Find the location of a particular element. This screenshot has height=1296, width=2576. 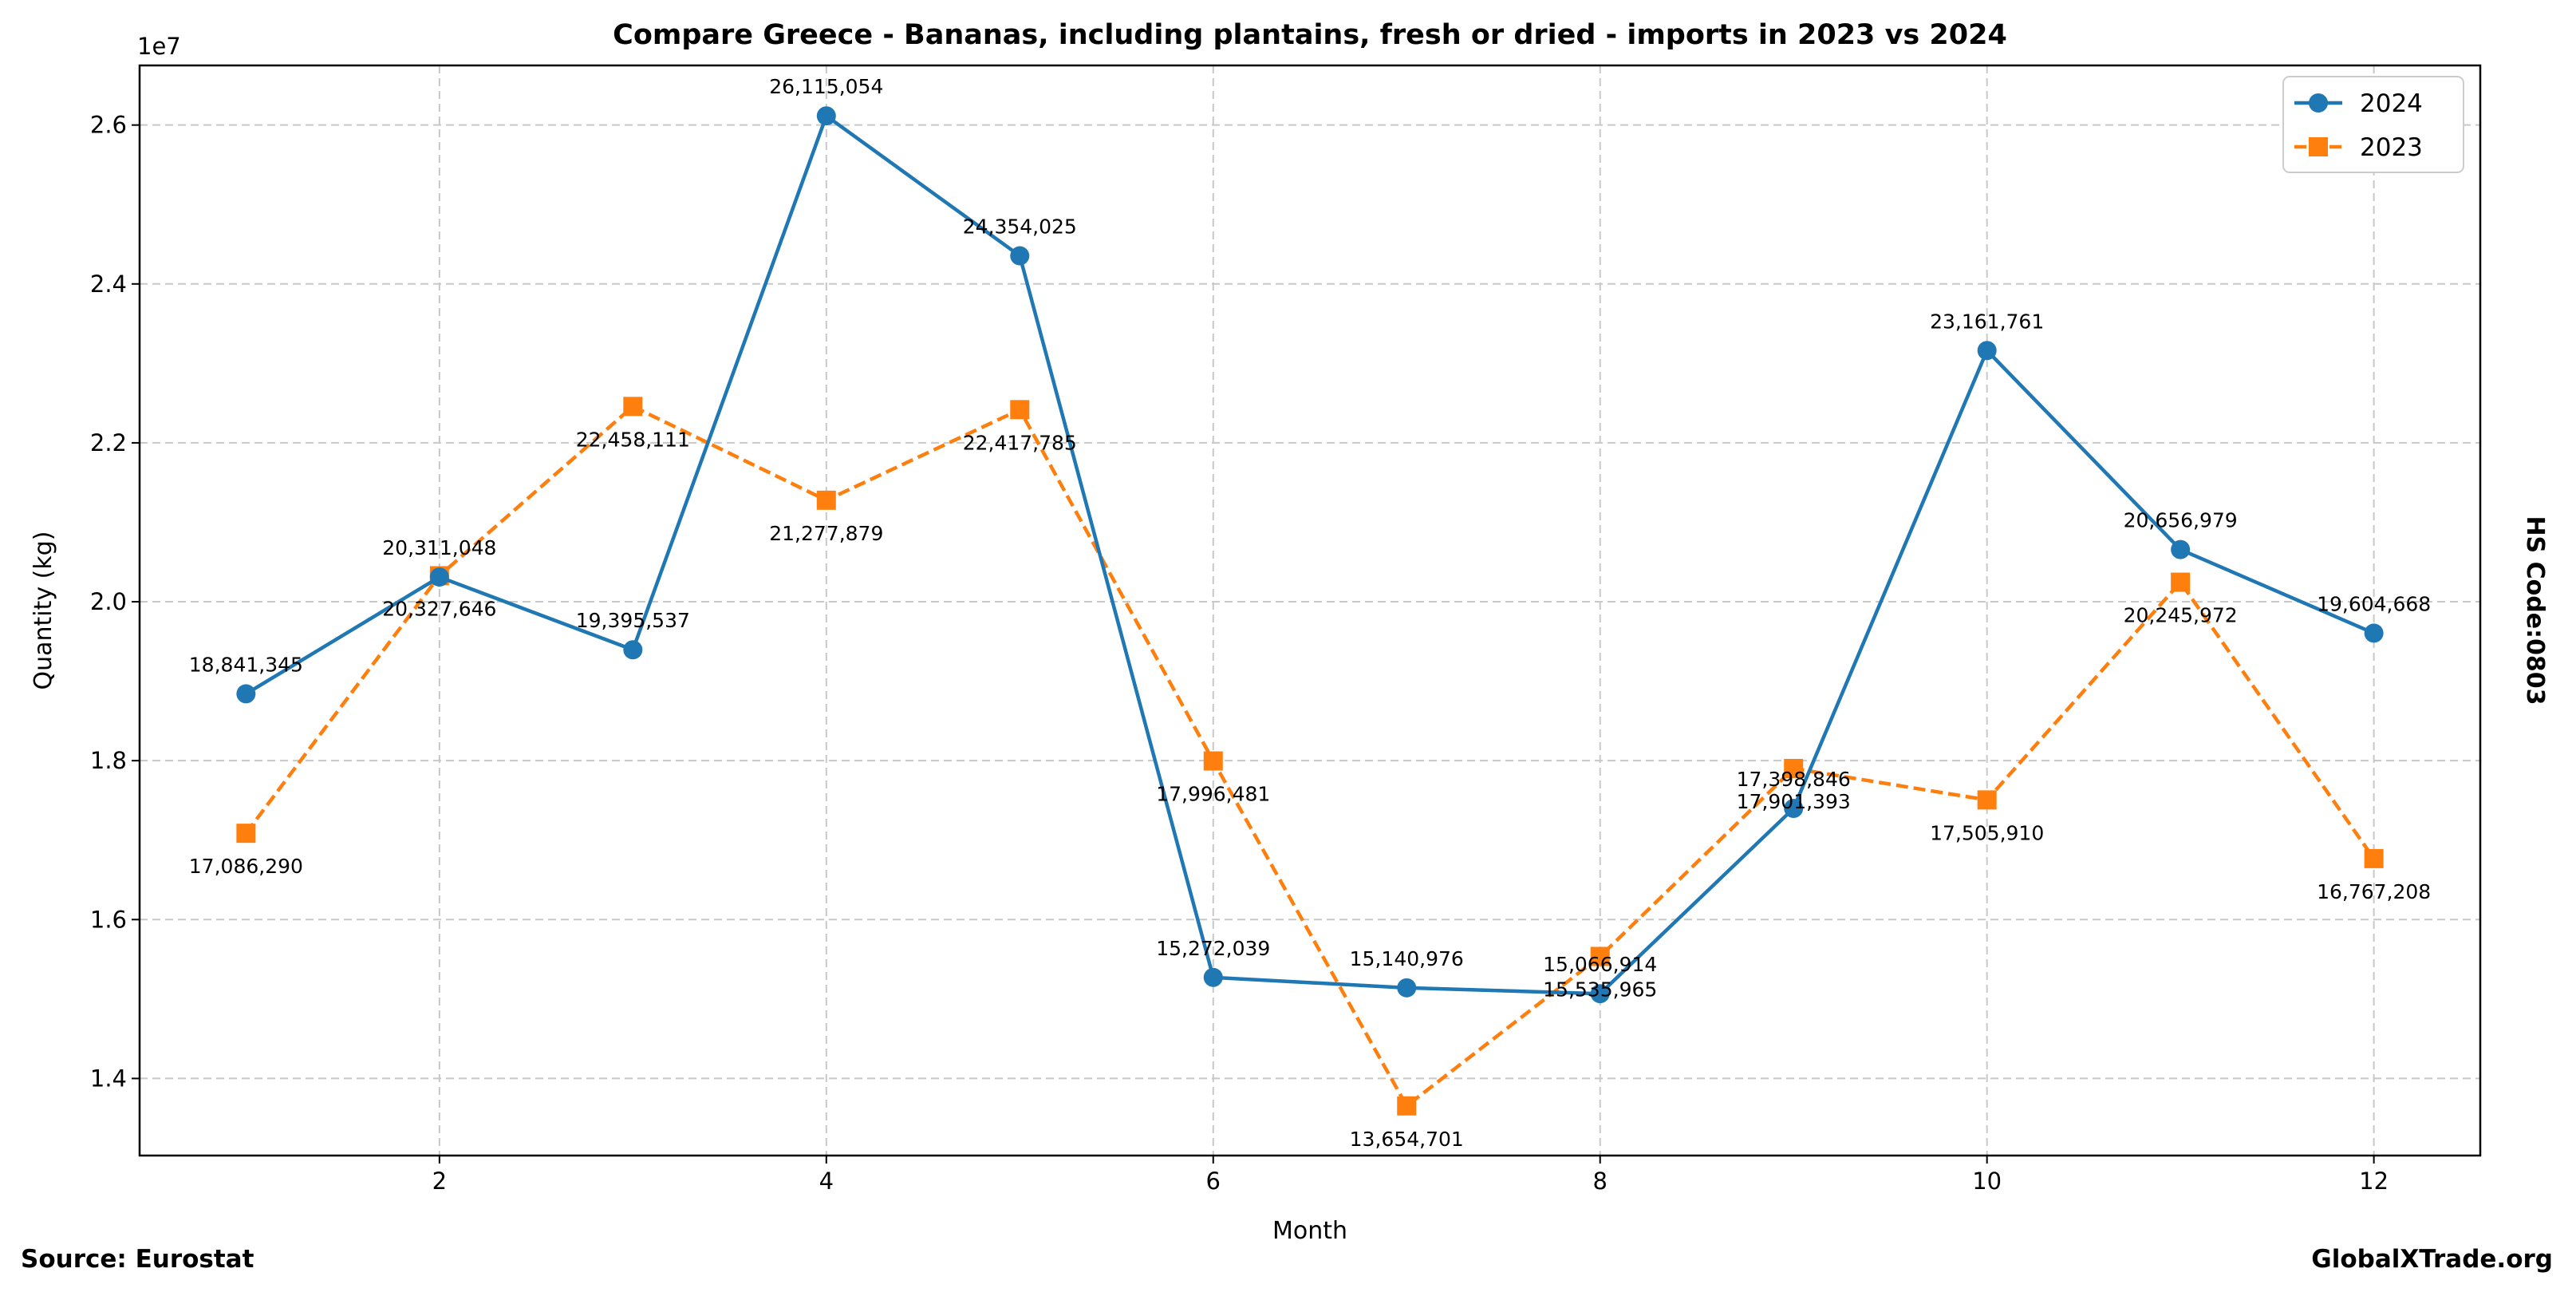

data-label-2023: 17,505,910 is located at coordinates (1987, 832).